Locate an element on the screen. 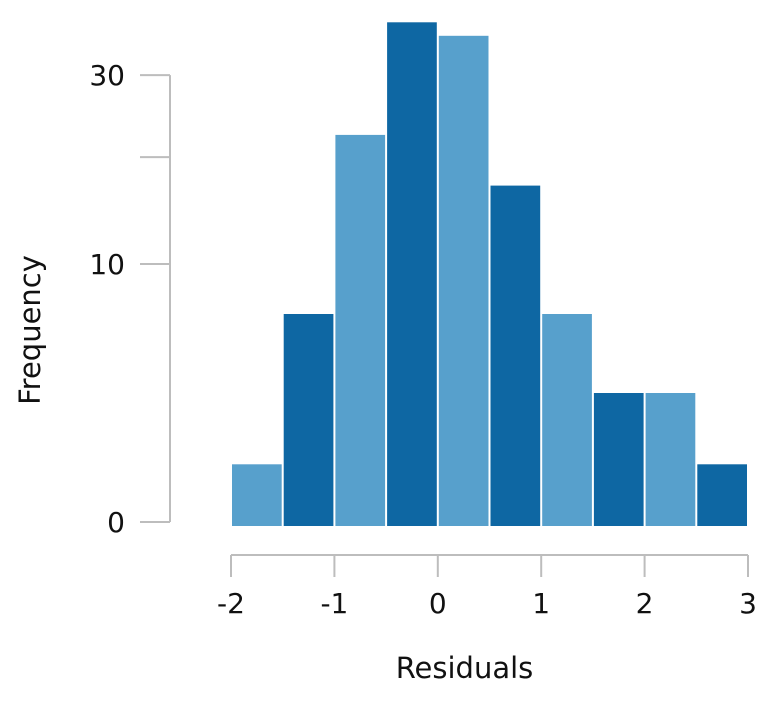  x-axis: -2 -1 0 1 2 3 is located at coordinates (487, 587).